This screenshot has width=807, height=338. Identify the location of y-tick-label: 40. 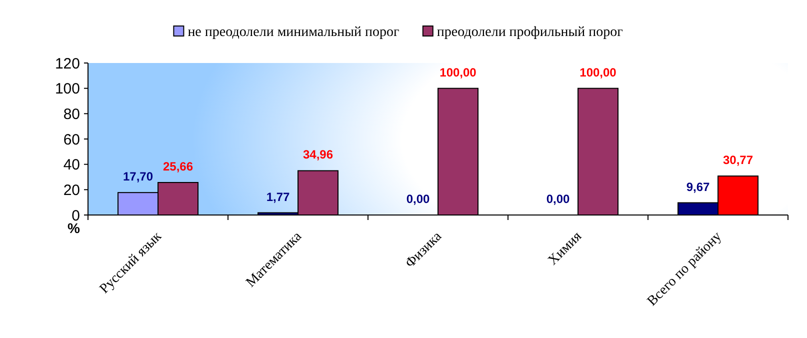
(71, 165).